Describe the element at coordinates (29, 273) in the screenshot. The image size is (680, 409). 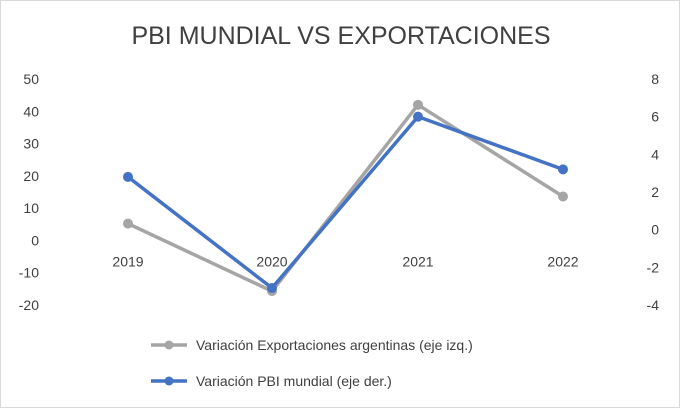
I see `left-tick-label: -10` at that location.